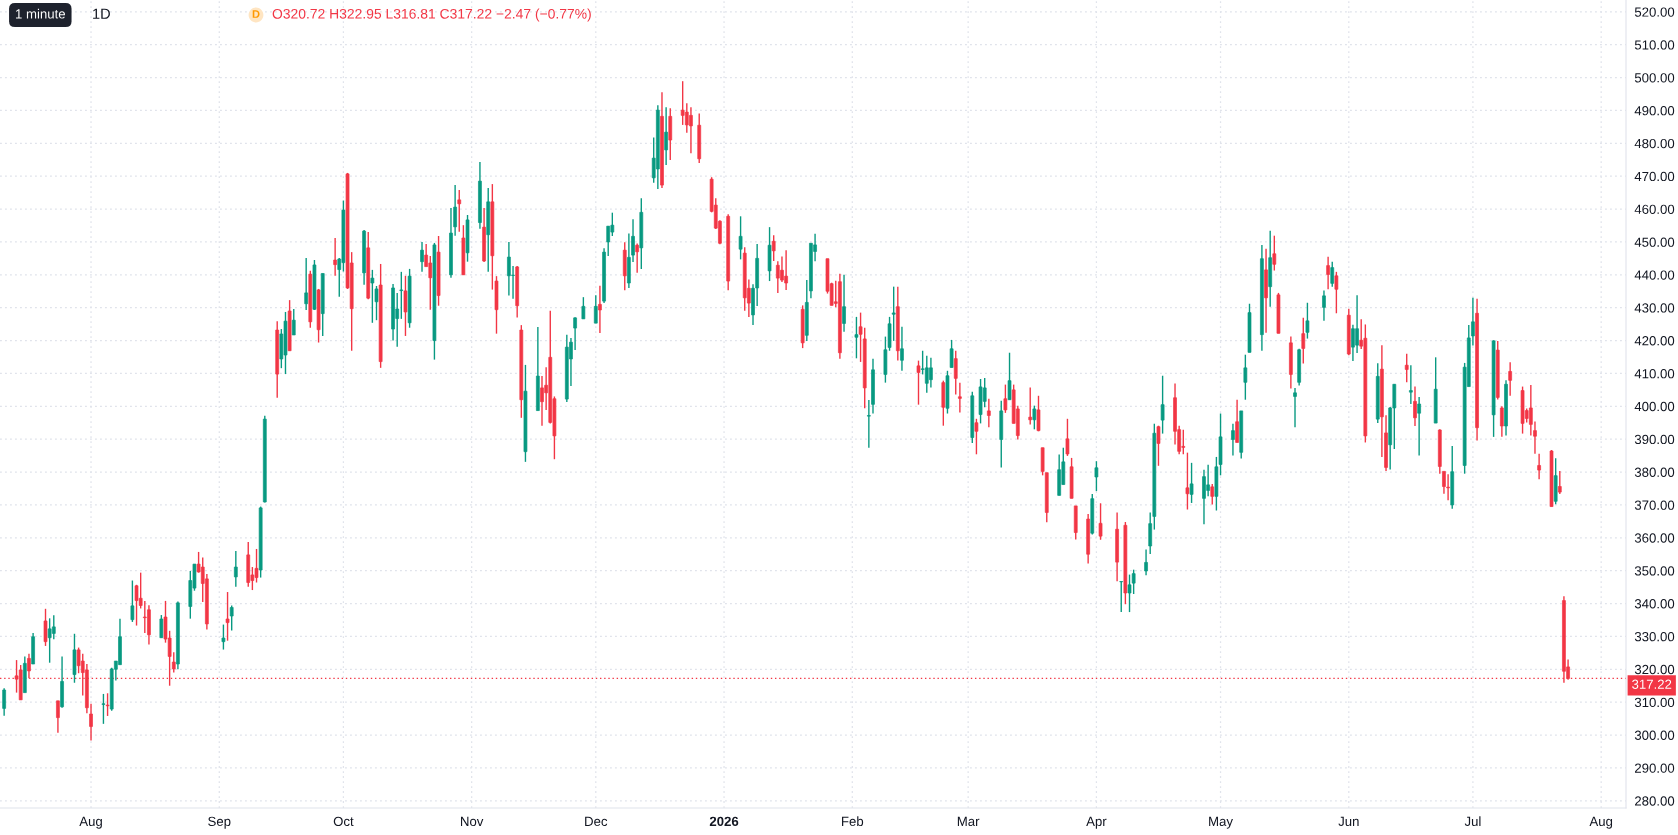  Describe the element at coordinates (1655, 768) in the screenshot. I see `y-tick-label: 290.00` at that location.